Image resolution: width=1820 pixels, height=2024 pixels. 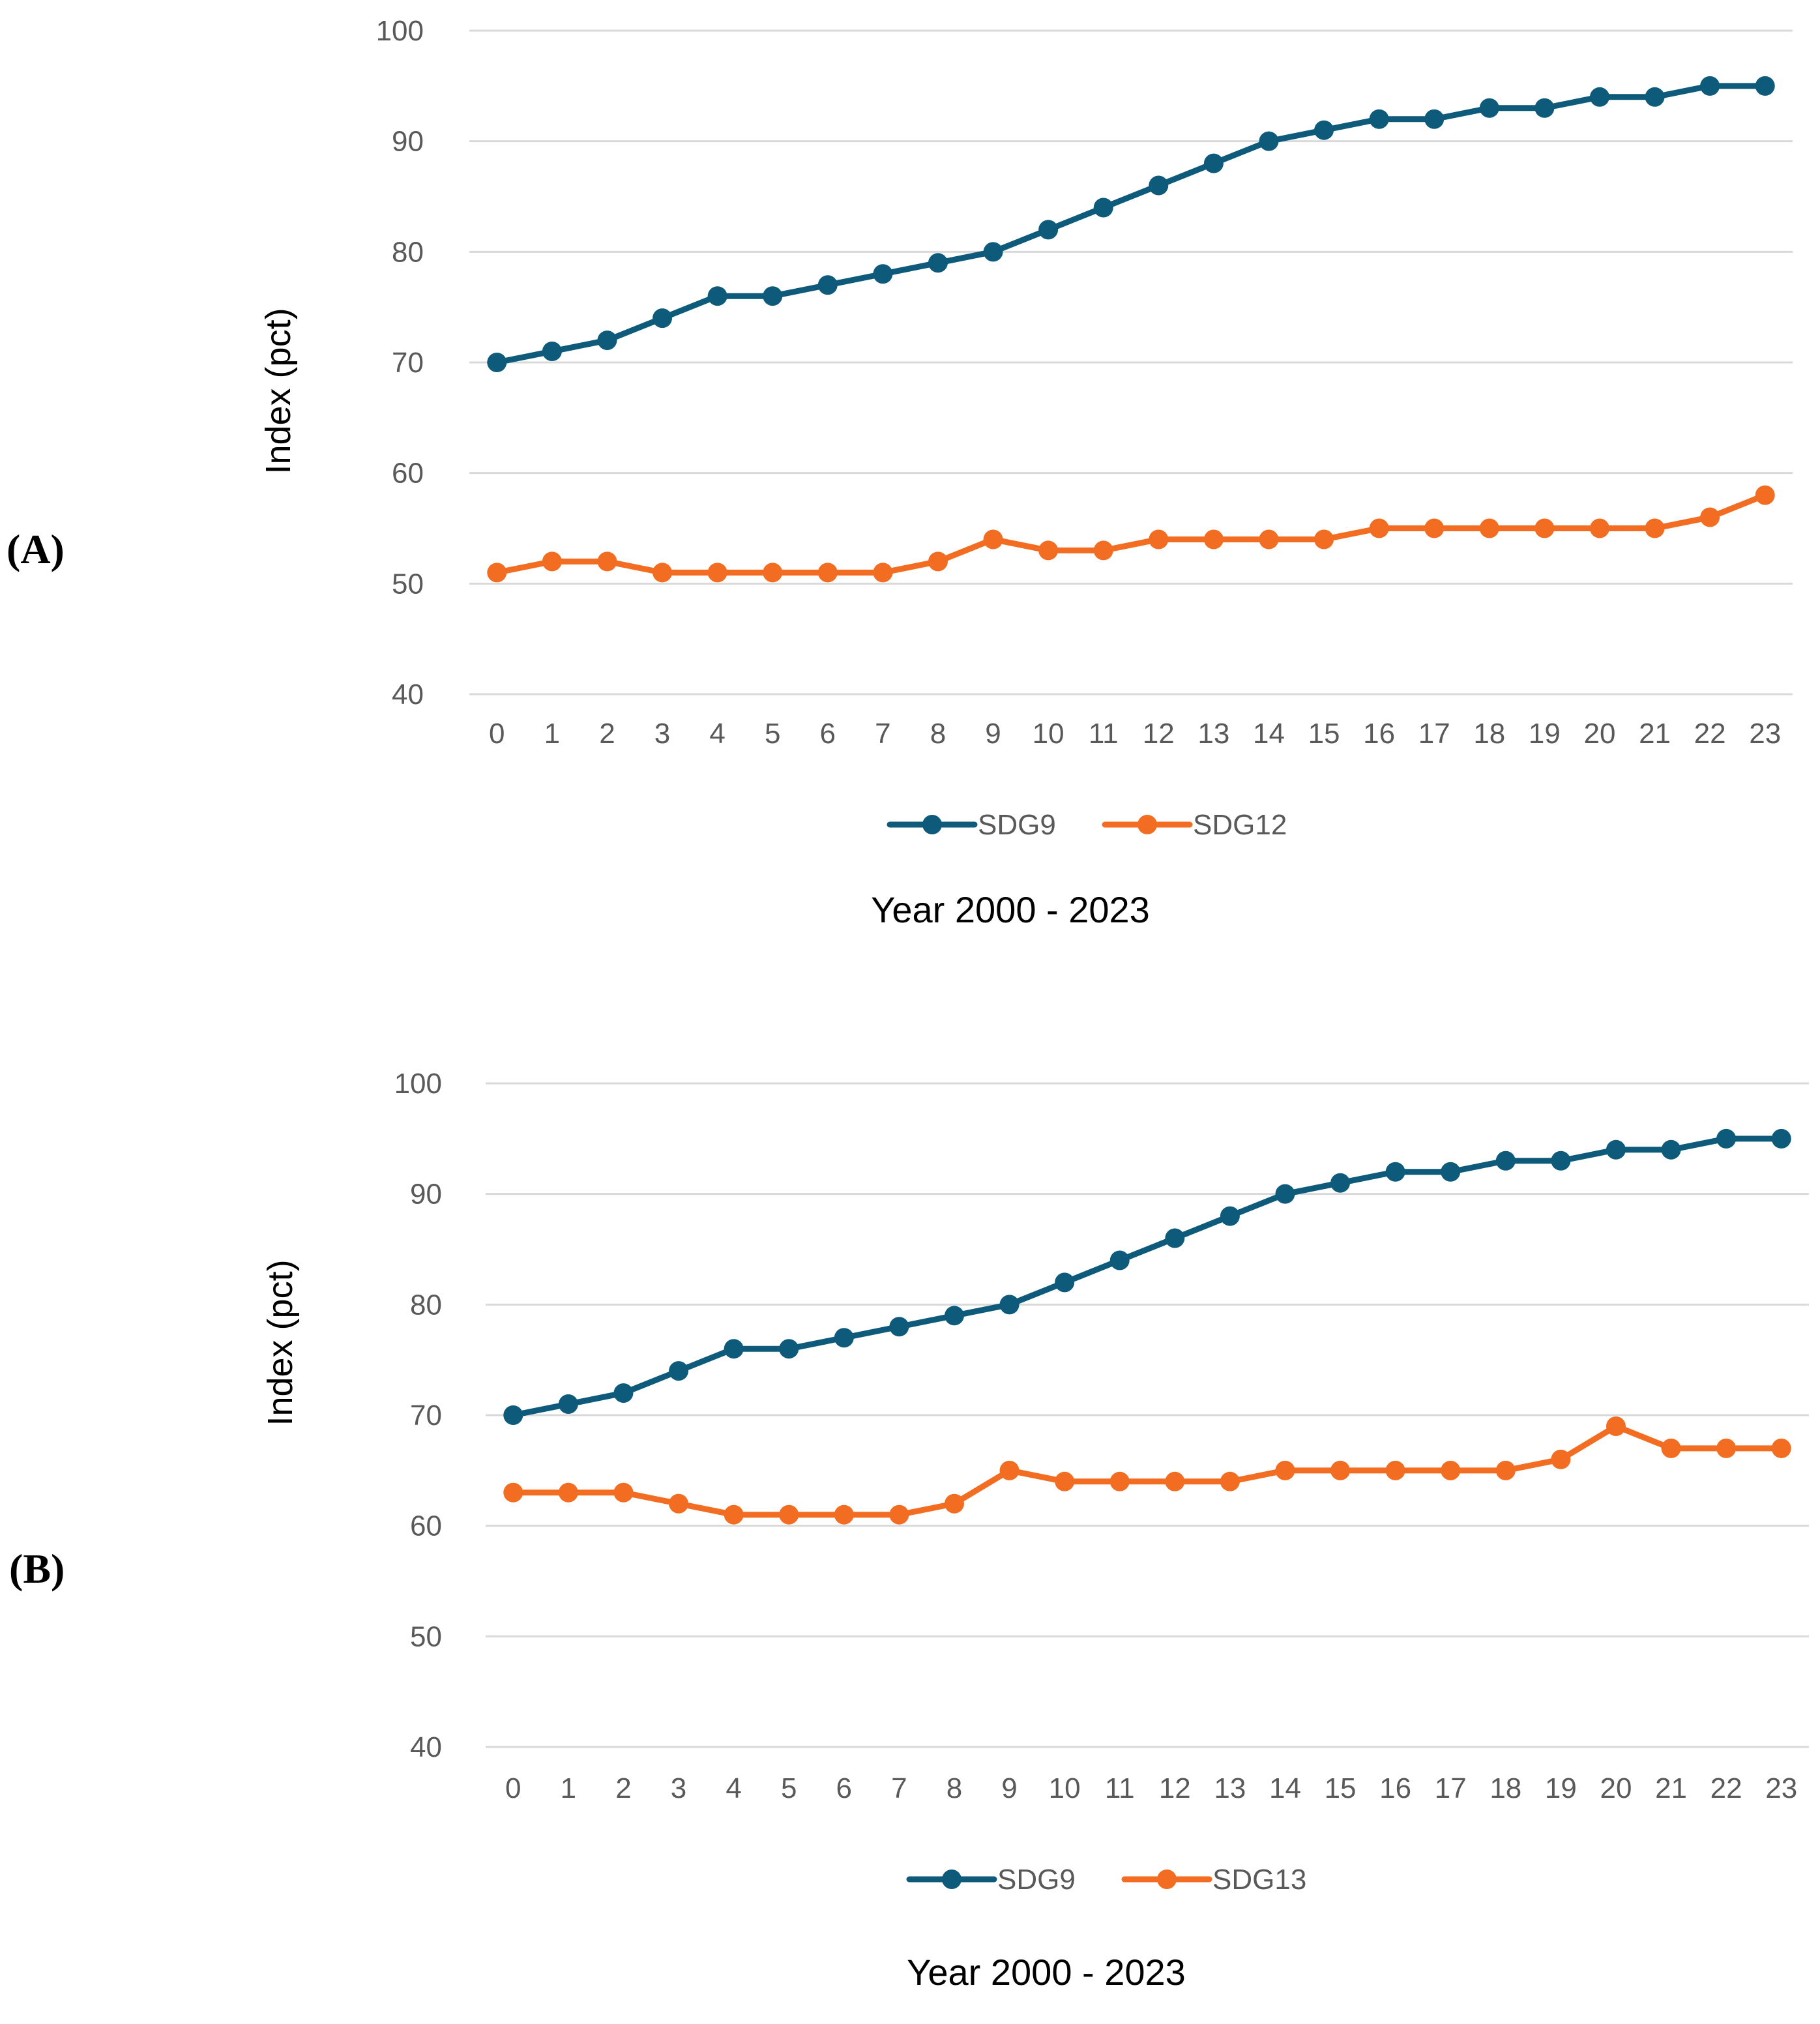 What do you see at coordinates (1159, 734) in the screenshot?
I see `x-tick-label: 12` at bounding box center [1159, 734].